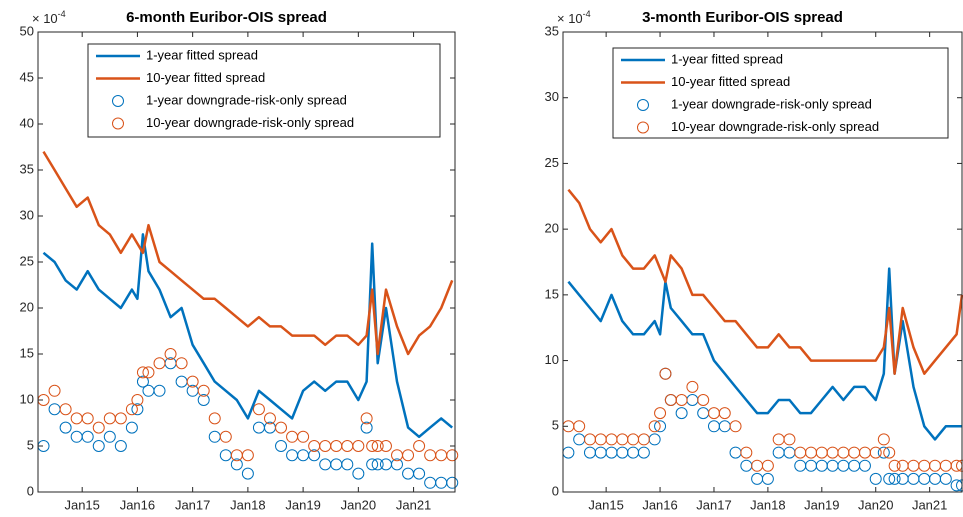 This screenshot has height=517, width=963. What do you see at coordinates (358, 504) in the screenshot?
I see `x-tick-label: Jan20` at bounding box center [358, 504].